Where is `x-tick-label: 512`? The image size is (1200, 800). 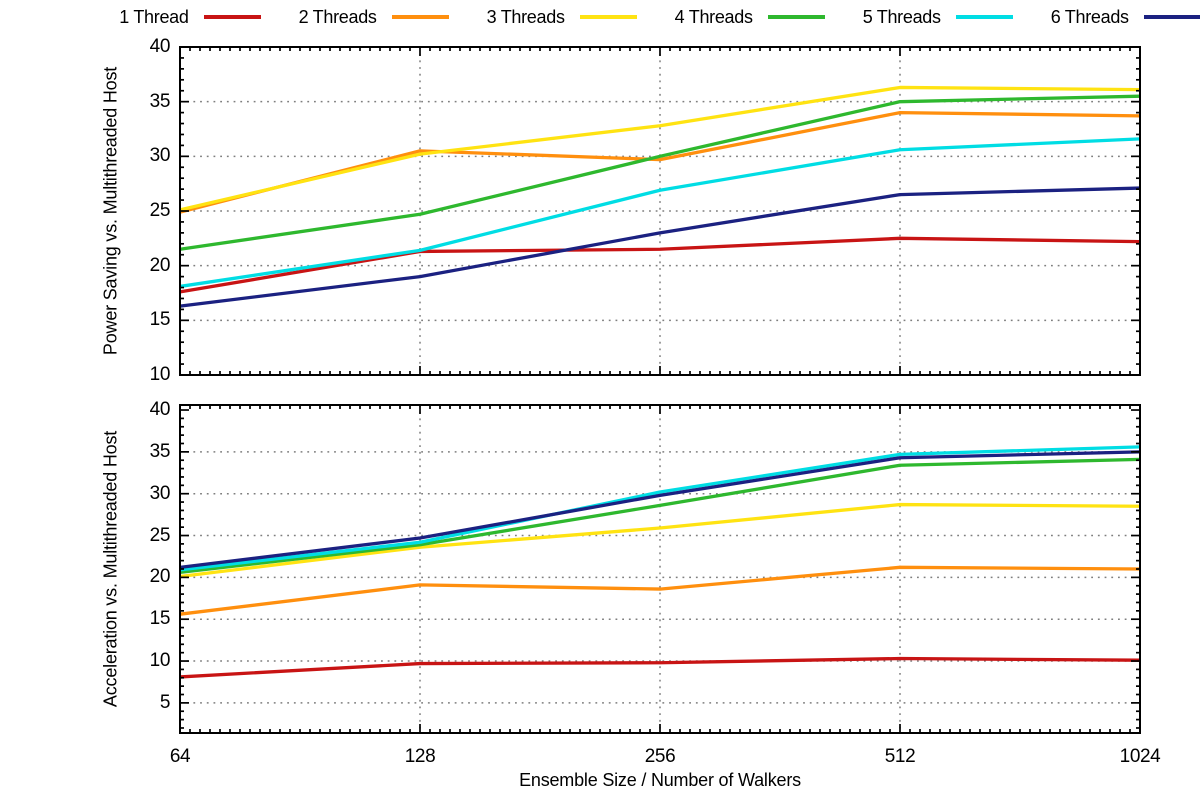
x-tick-label: 512 is located at coordinates (900, 756).